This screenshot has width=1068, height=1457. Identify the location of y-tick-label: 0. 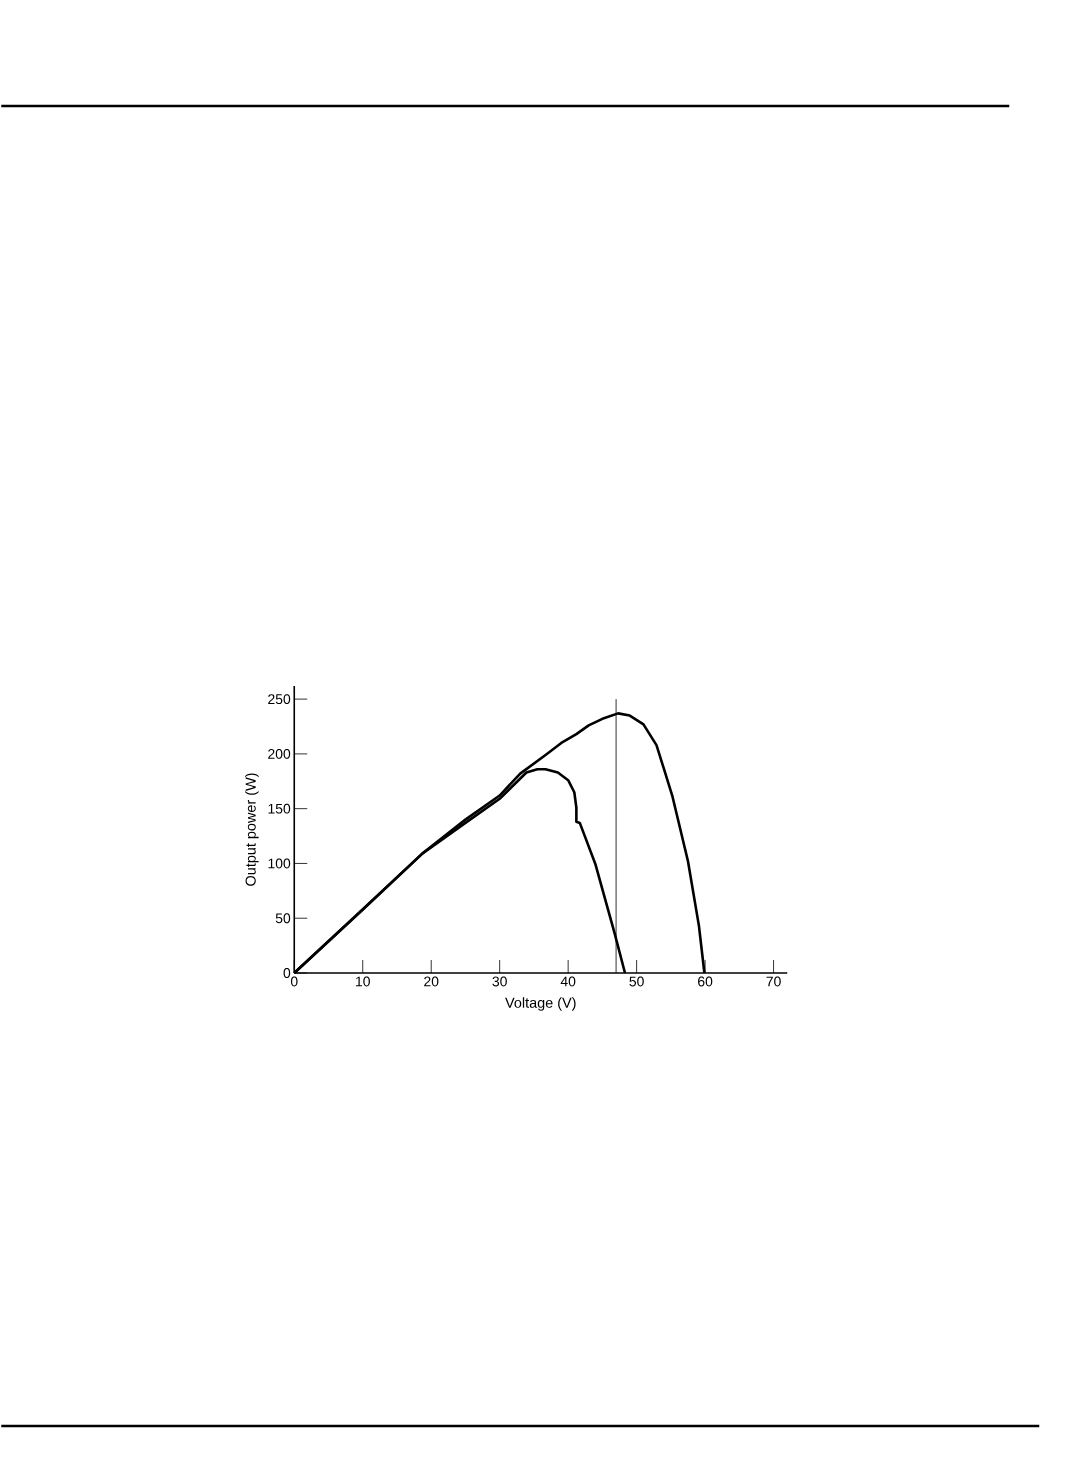
(287, 973).